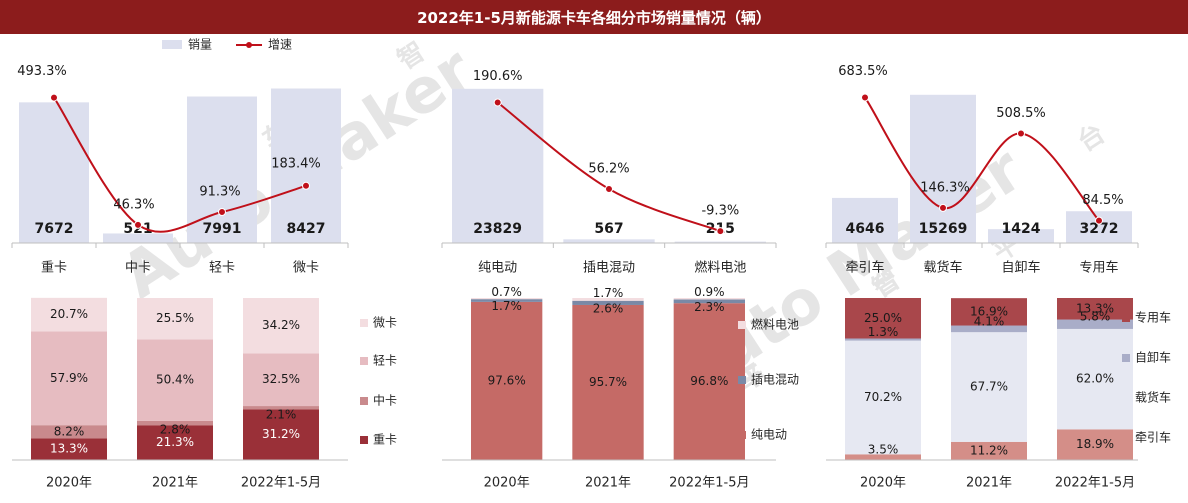 This screenshot has height=503, width=1188. Describe the element at coordinates (942, 268) in the screenshot. I see `category-label: 载货车` at that location.